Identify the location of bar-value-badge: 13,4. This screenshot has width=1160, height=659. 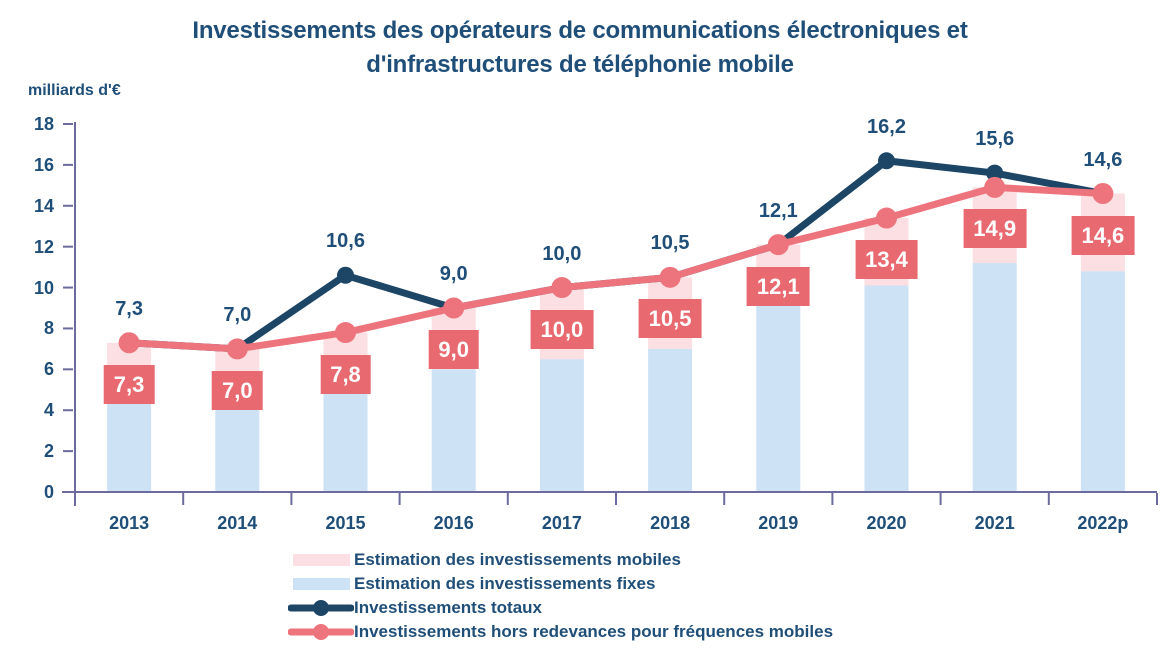
(886, 260).